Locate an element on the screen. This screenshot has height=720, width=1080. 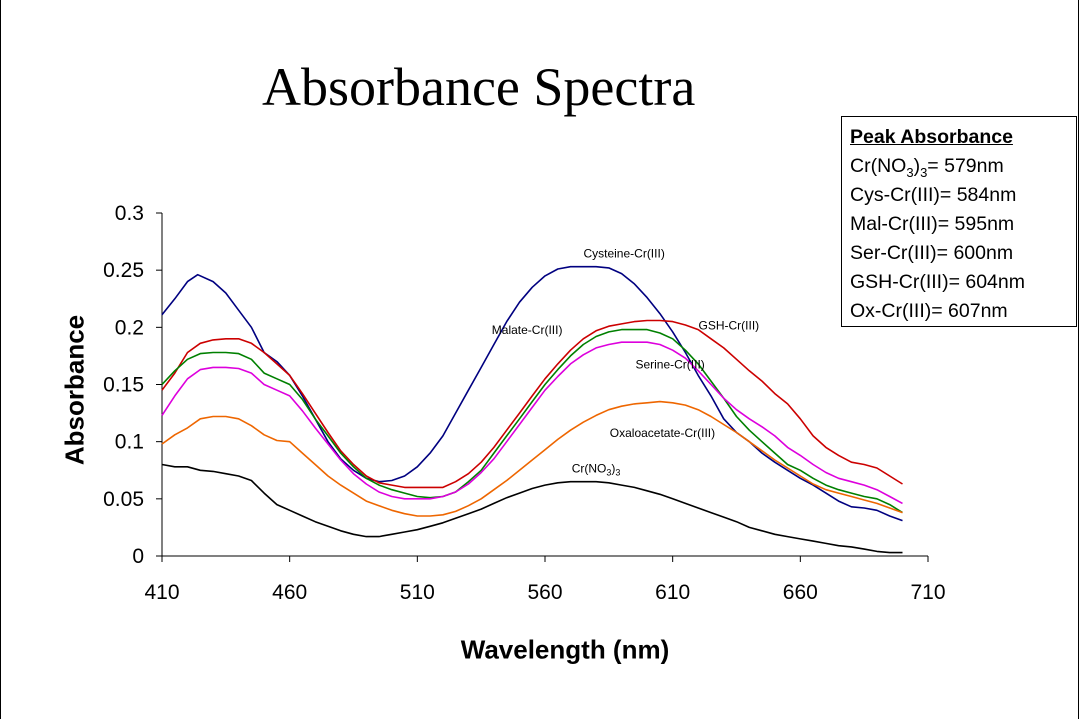
peak-row: GSH-Cr(III)= 604nm is located at coordinates (963, 282).